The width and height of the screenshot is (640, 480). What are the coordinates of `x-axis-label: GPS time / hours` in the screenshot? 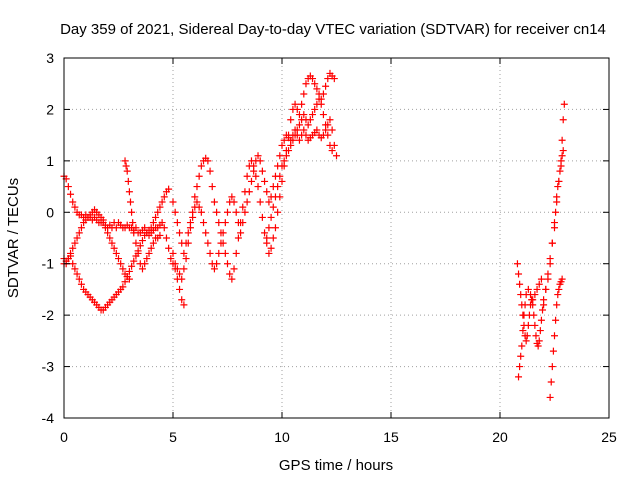 It's located at (336, 465).